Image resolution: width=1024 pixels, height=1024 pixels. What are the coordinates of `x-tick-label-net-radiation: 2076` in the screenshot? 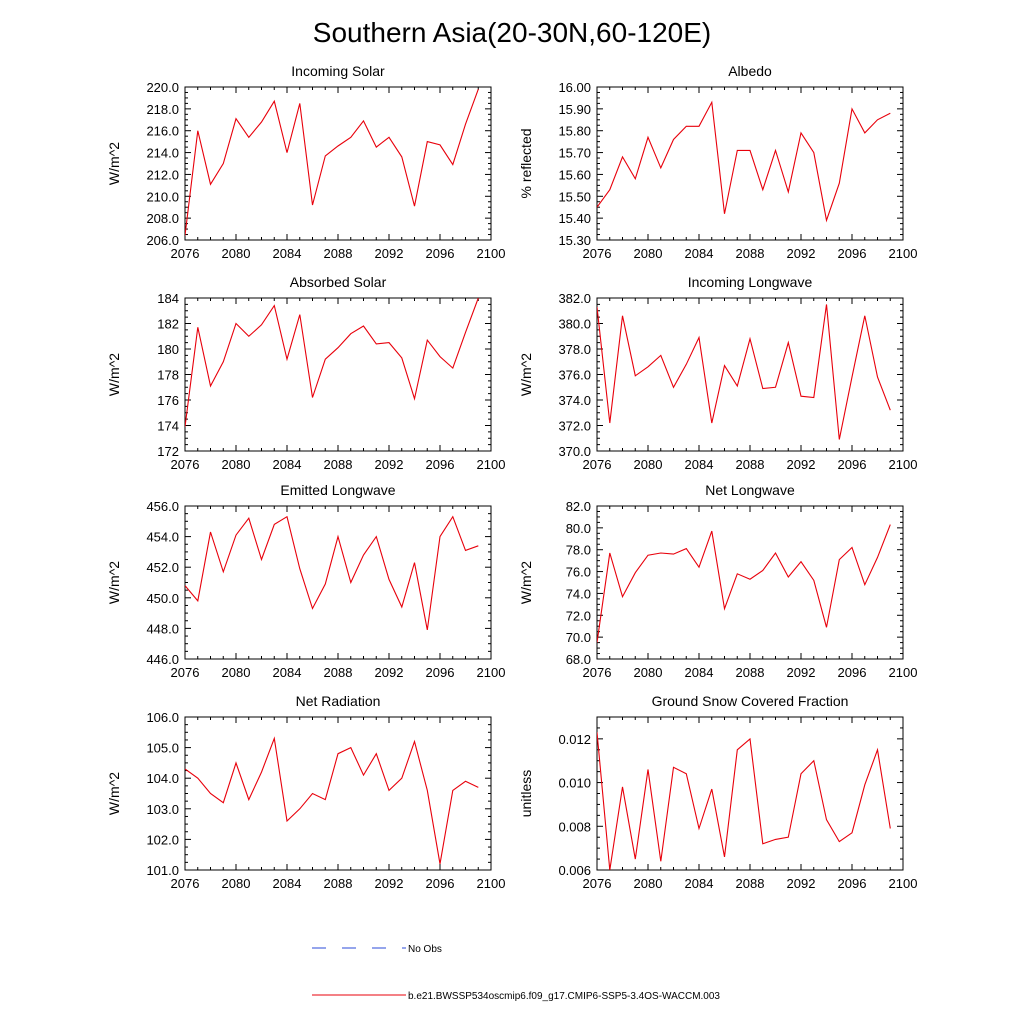 It's located at (185, 883).